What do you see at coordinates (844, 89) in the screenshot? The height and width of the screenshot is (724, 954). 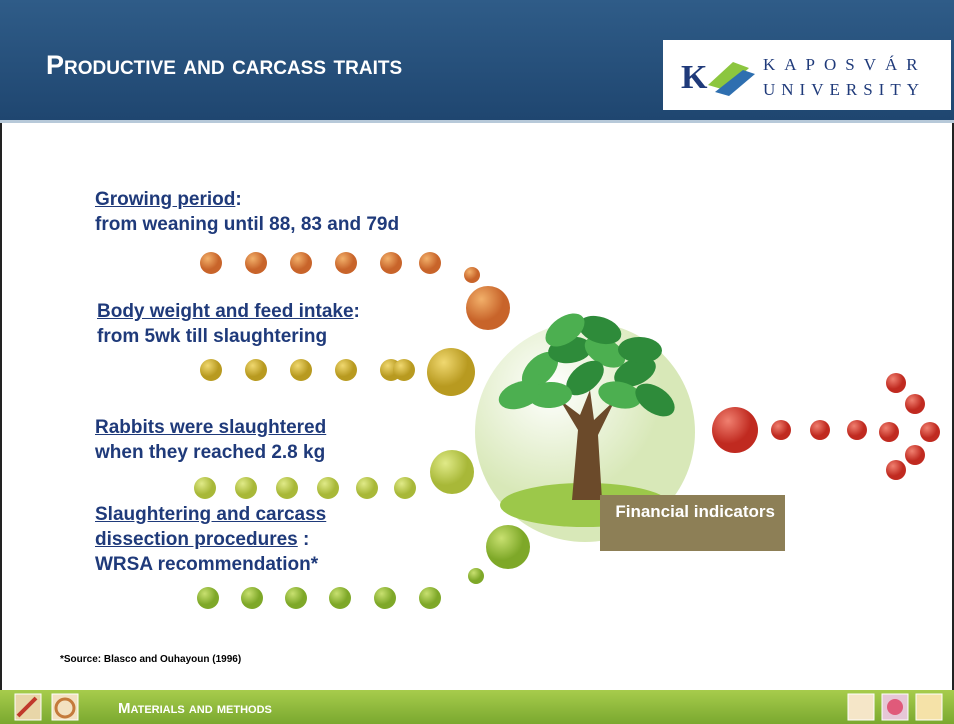 I see `logo-line: UNIVERSITY` at bounding box center [844, 89].